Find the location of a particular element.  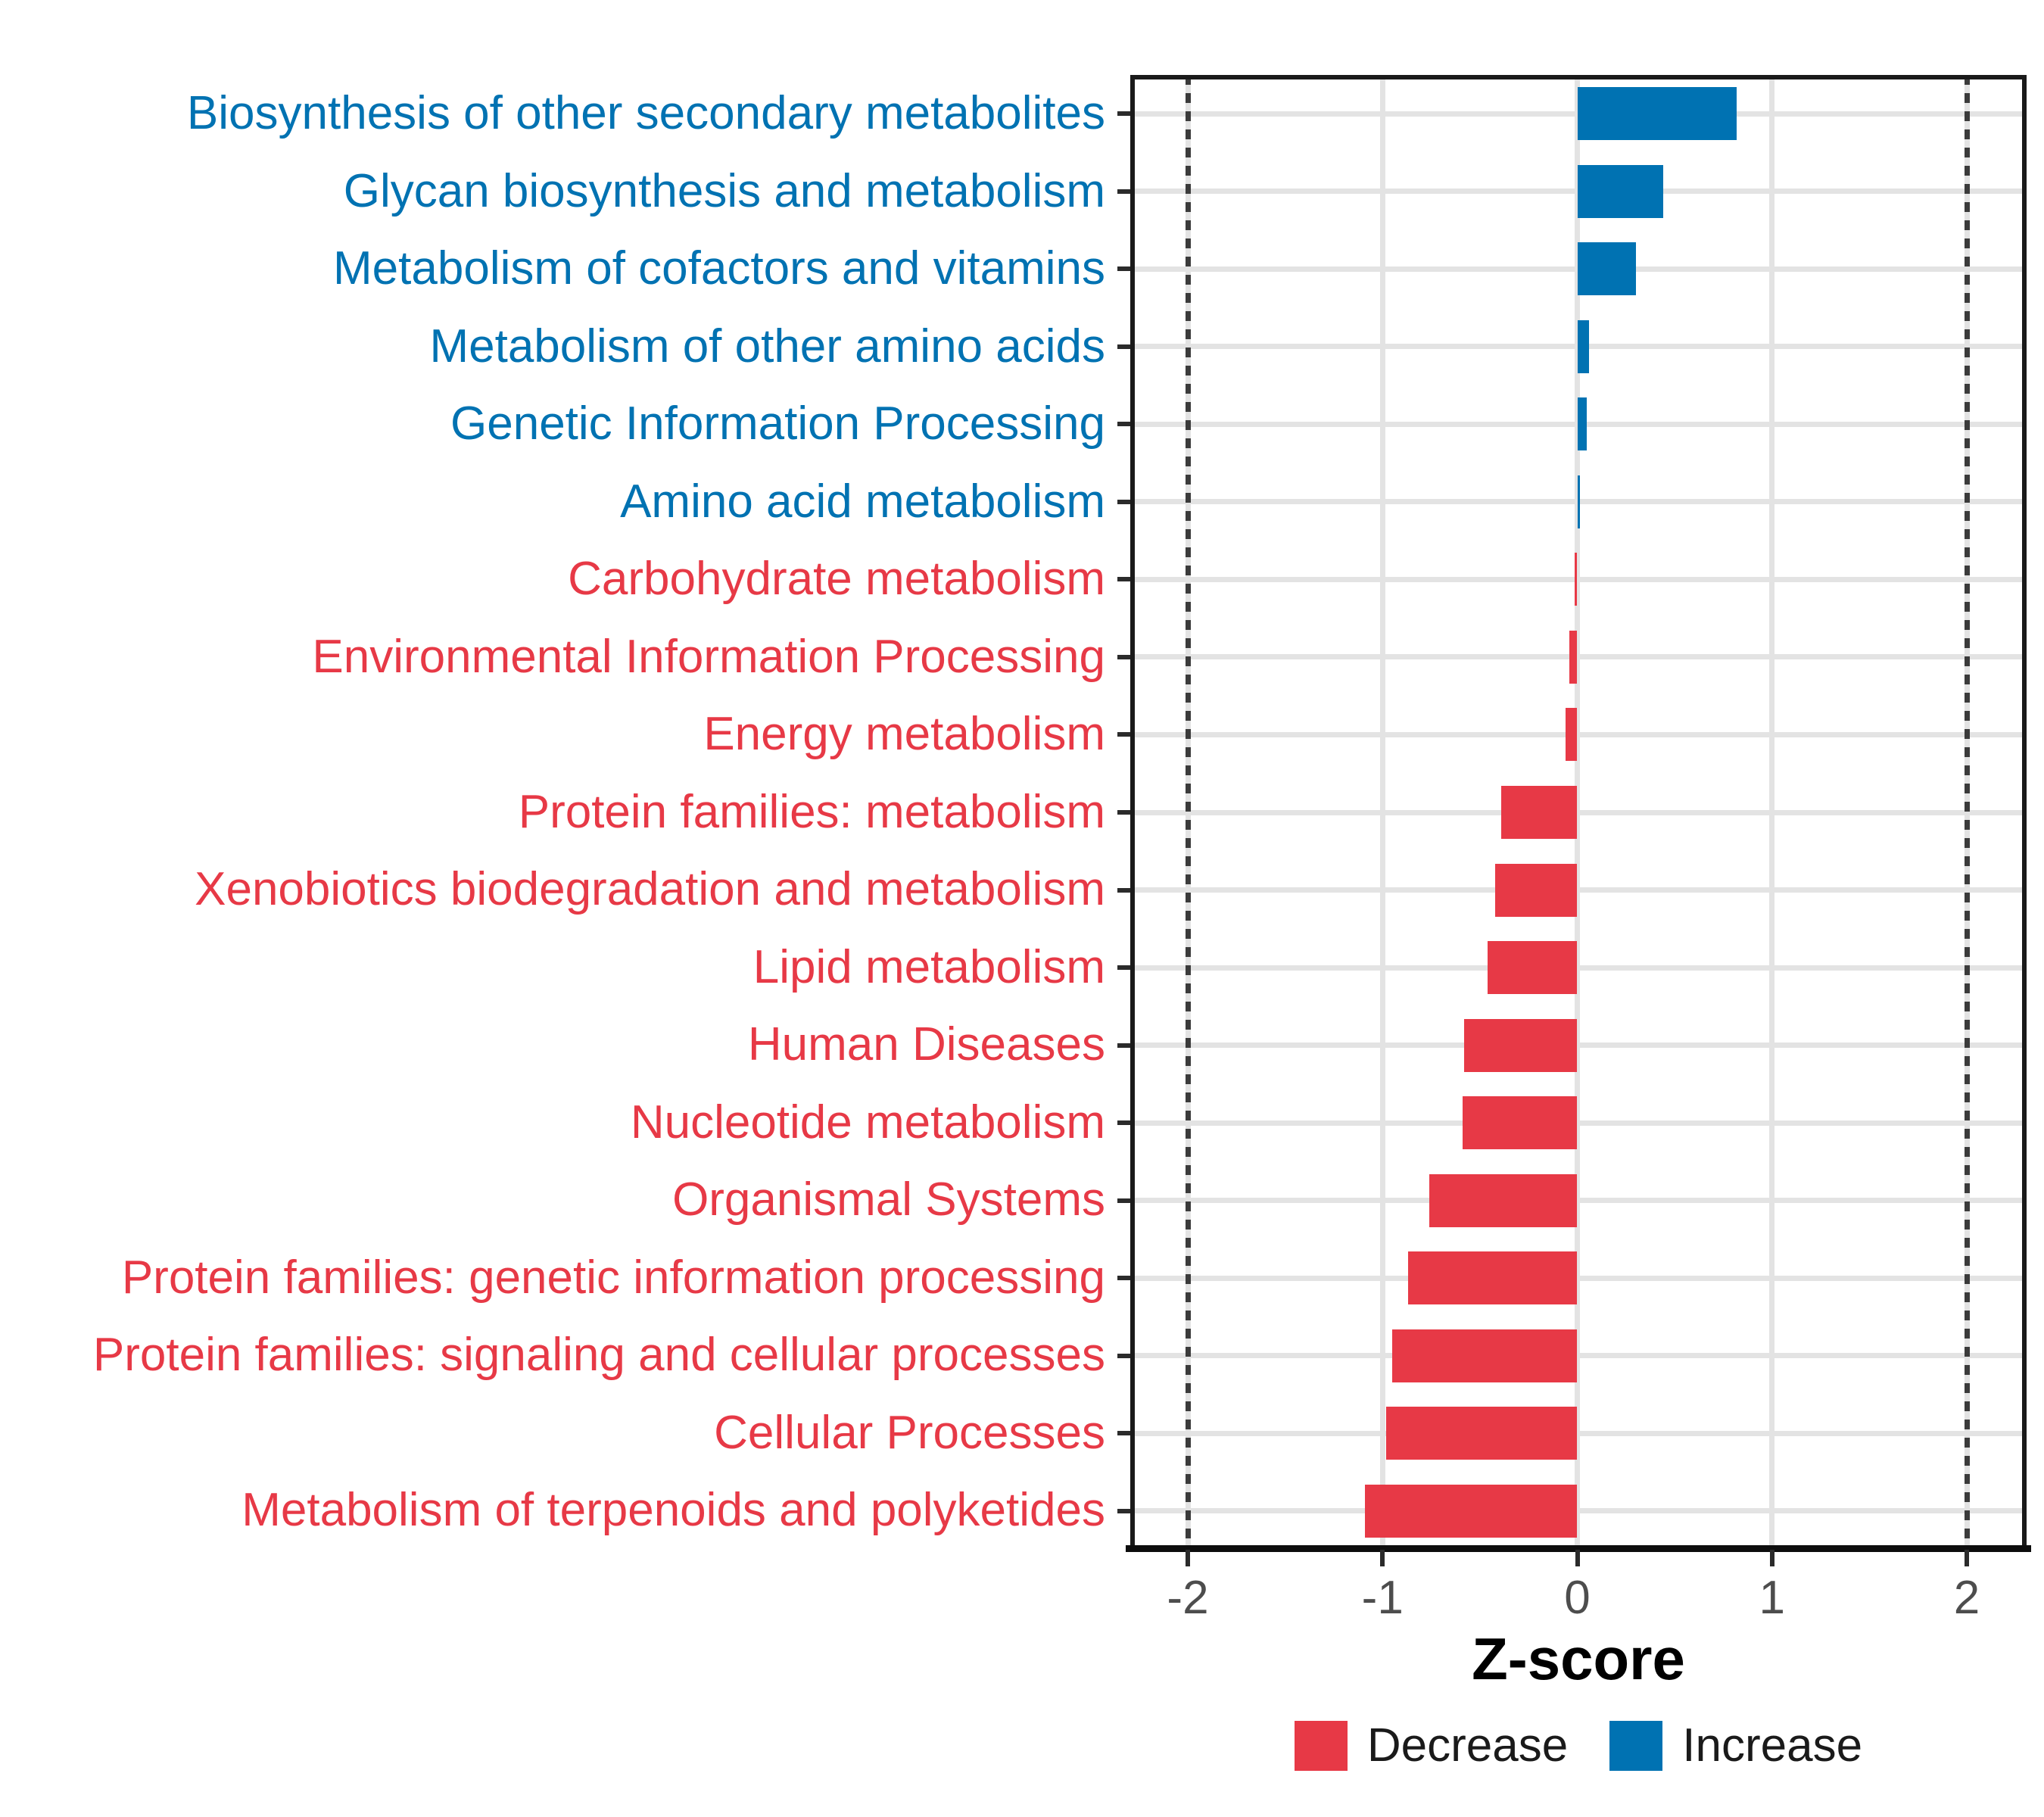

x-axis-title: Z-score is located at coordinates (1578, 1658).